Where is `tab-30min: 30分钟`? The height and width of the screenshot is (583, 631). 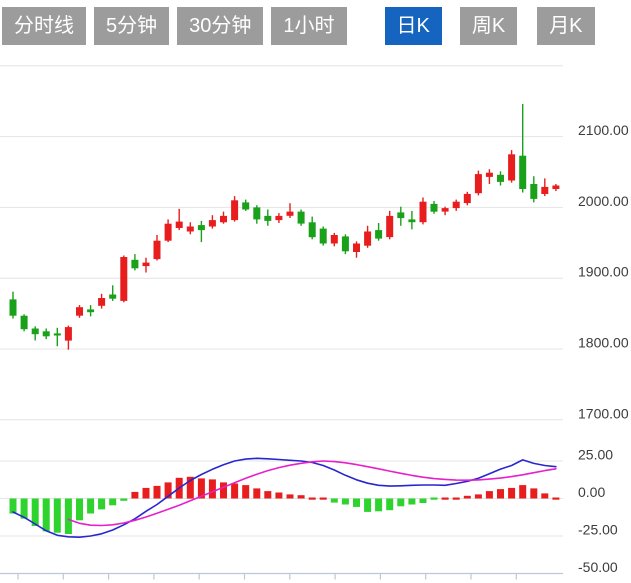
tab-30min: 30分钟 is located at coordinates (220, 26).